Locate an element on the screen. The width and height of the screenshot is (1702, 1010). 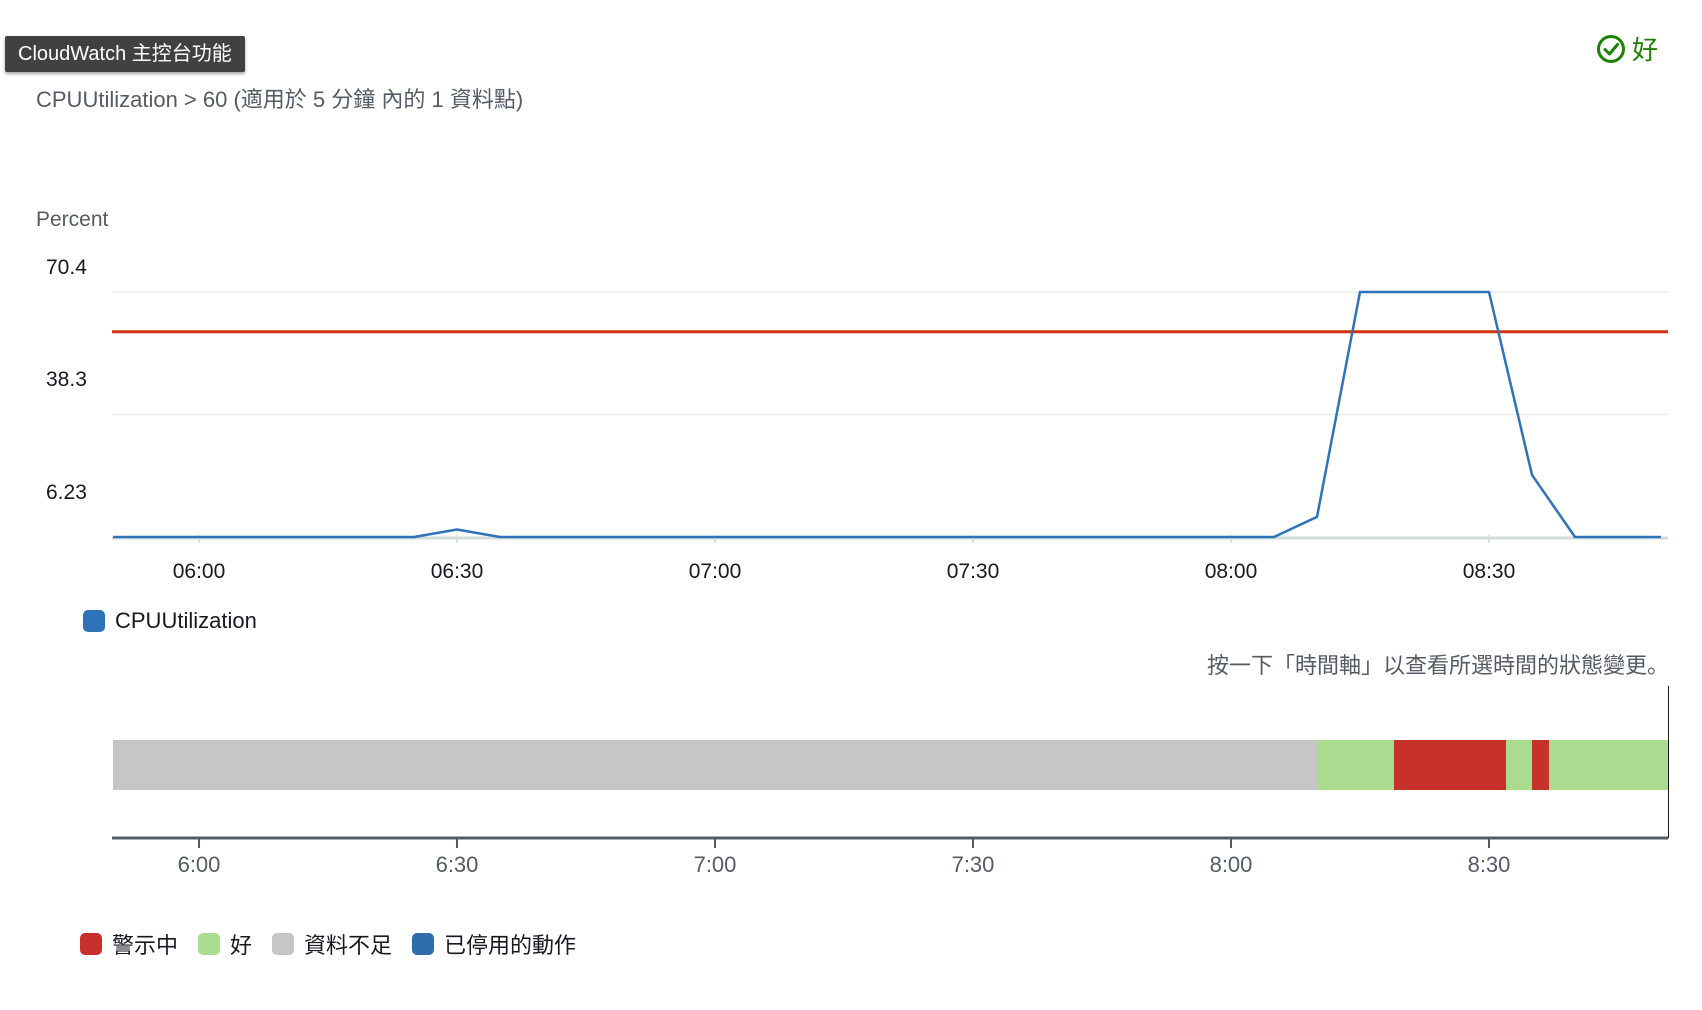
legend-label: CPUUtilization is located at coordinates (186, 620).